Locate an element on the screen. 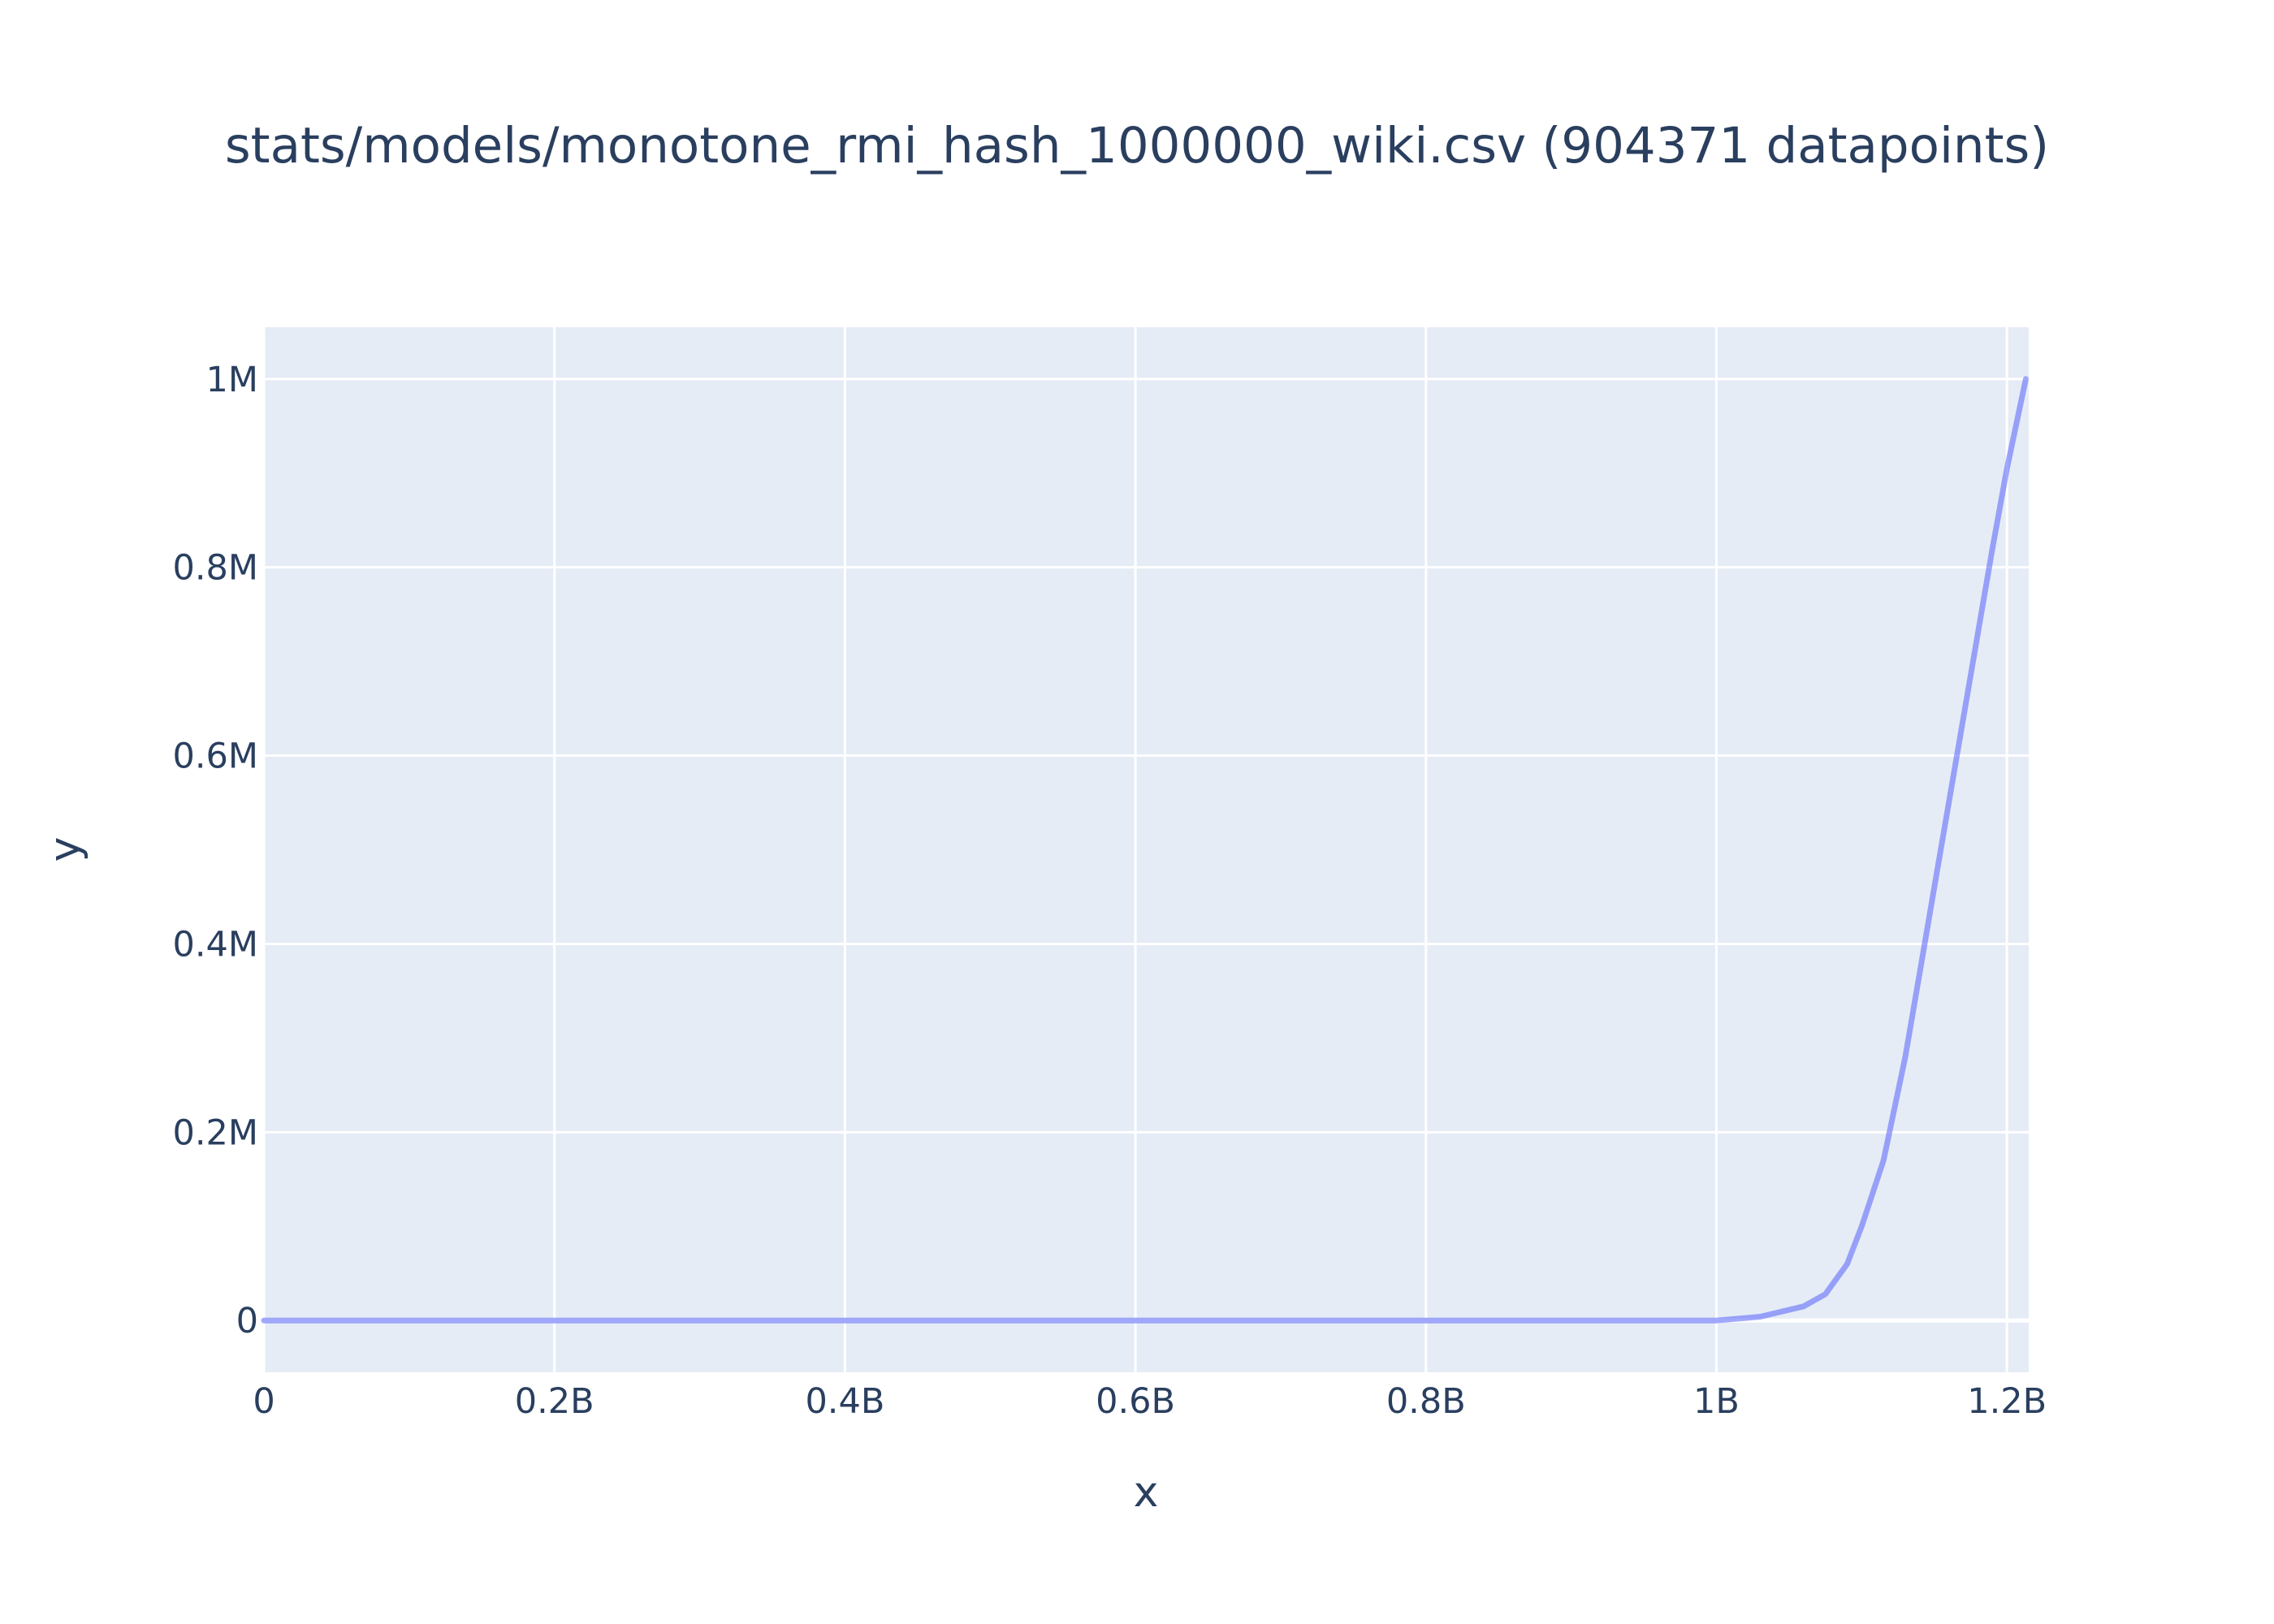  x-tick-label: 0.2B is located at coordinates (555, 1401).